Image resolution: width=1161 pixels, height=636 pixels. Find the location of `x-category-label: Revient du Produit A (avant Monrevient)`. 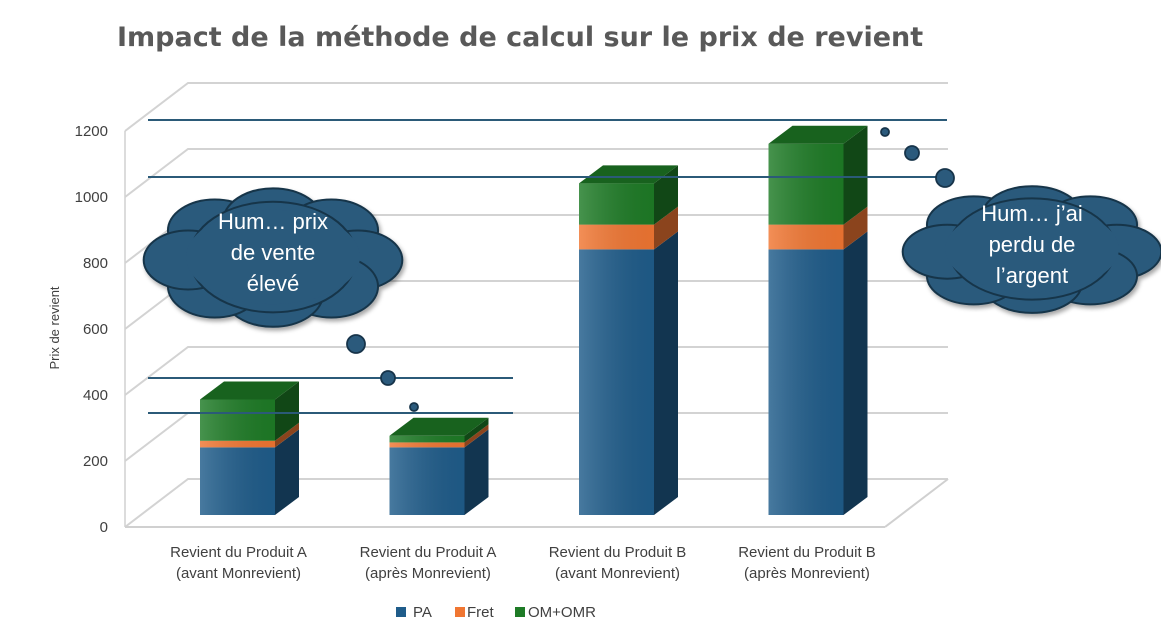

x-category-label: Revient du Produit A (avant Monrevient) is located at coordinates (238, 563).